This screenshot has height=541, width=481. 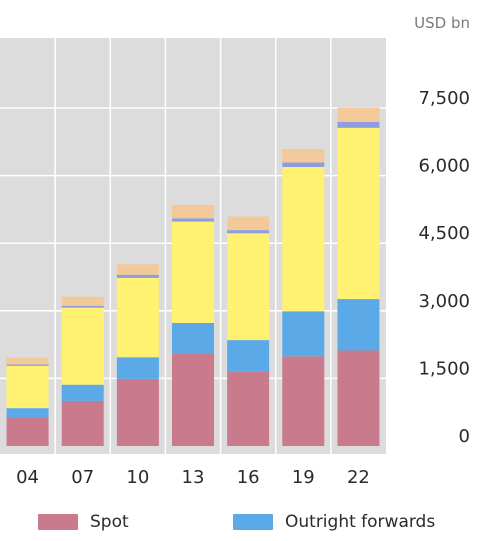 What do you see at coordinates (193, 338) in the screenshot?
I see `bar-segment-13-s1` at bounding box center [193, 338].